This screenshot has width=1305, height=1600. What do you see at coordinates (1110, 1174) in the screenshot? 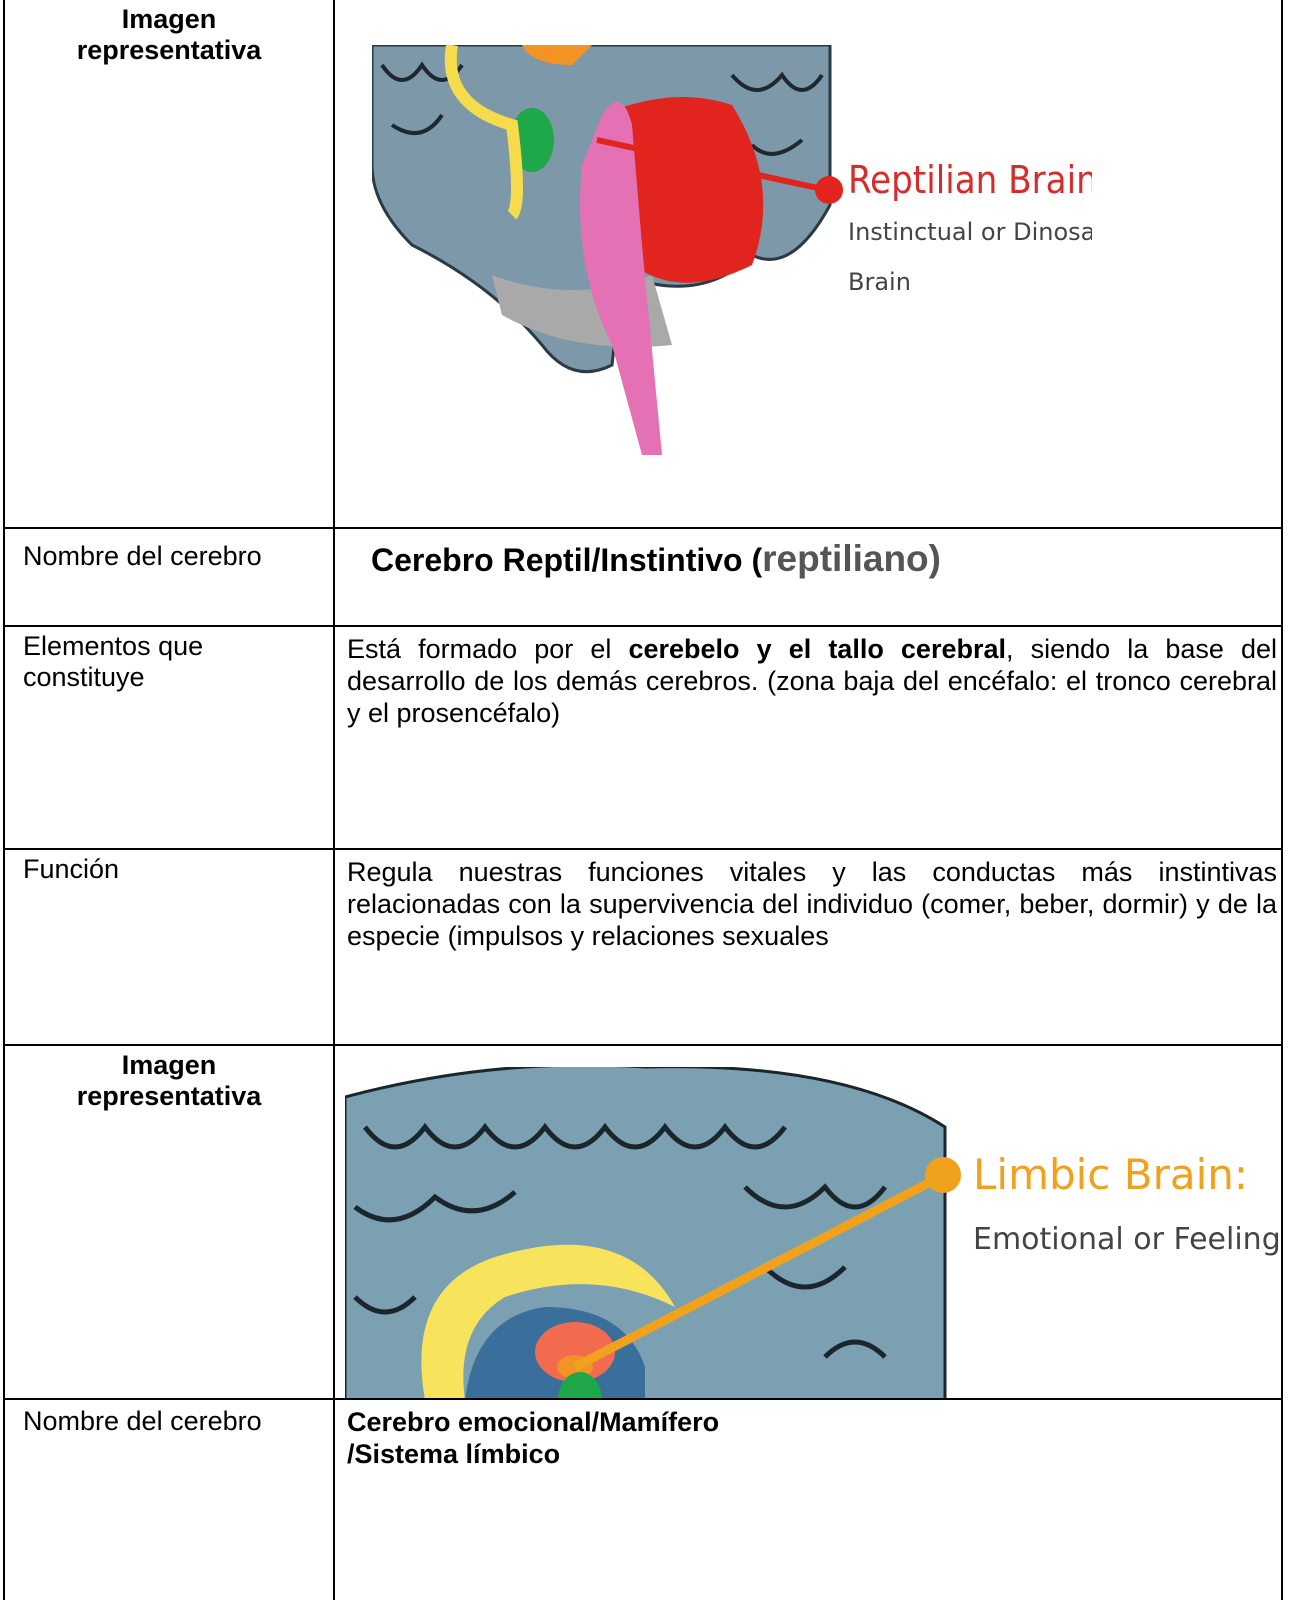
I see `image-title: Limbic Brain:` at bounding box center [1110, 1174].